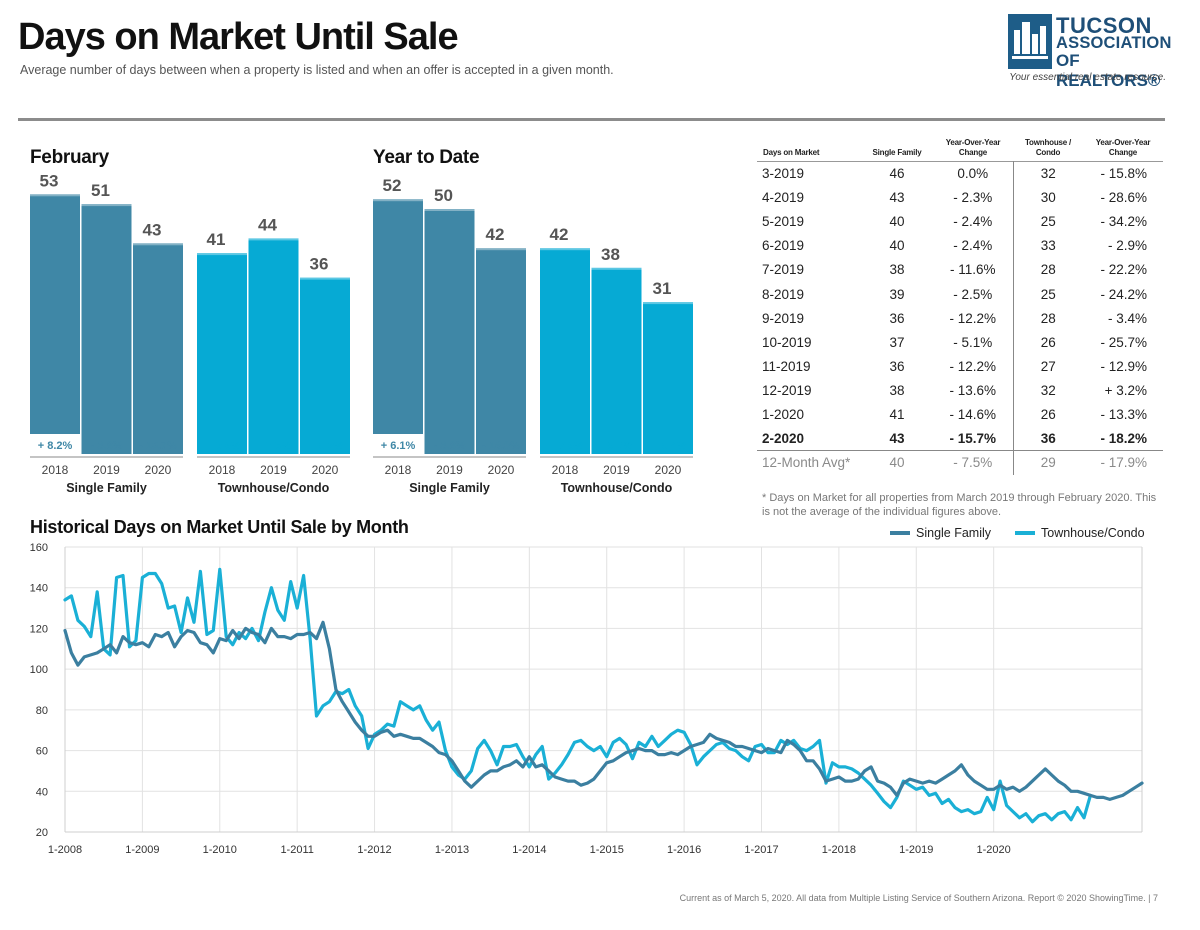  What do you see at coordinates (973, 222) in the screenshot?
I see `table-cell: - 2.4%` at bounding box center [973, 222].